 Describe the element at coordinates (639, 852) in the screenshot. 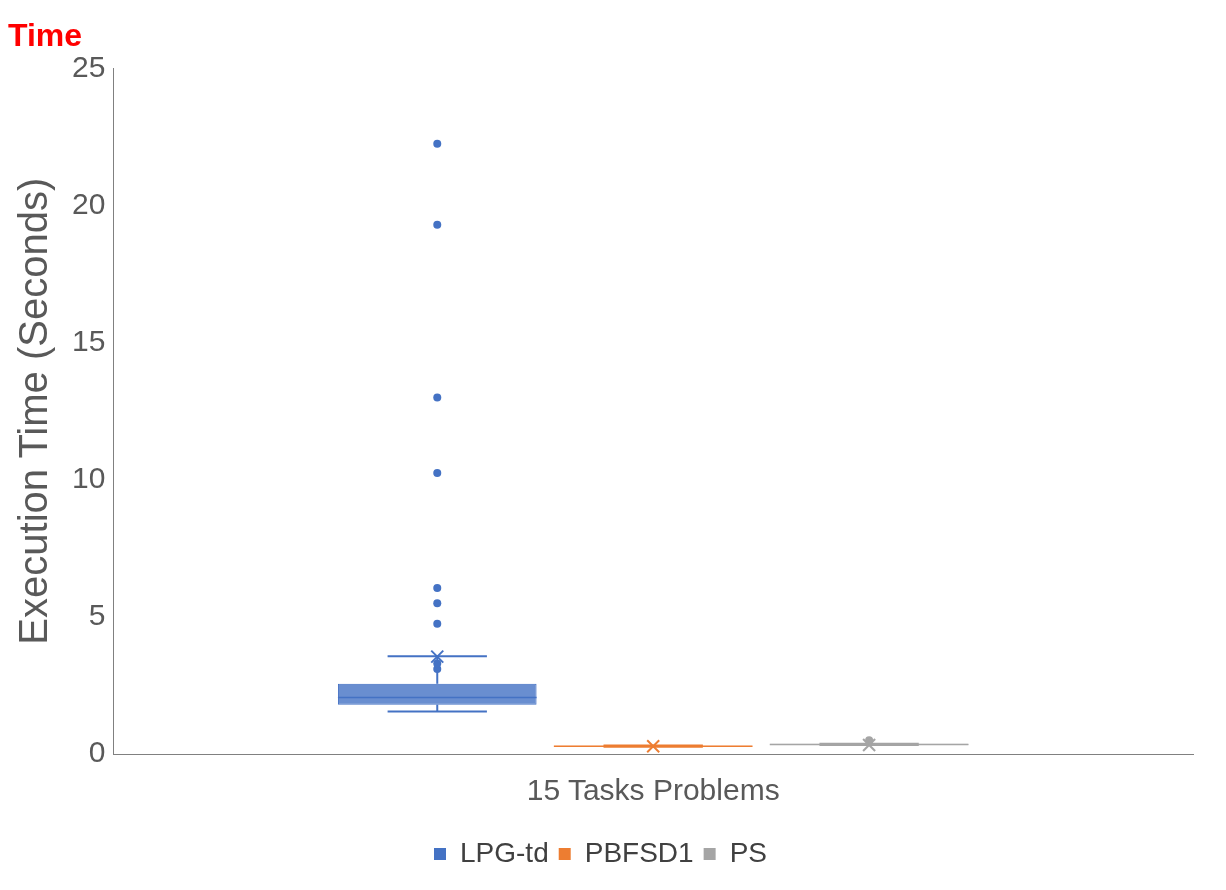

I see `legend-label: PBFSD1` at that location.